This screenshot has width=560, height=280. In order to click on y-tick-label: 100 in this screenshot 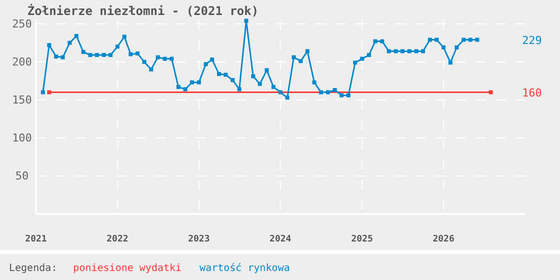, I will do `click(22, 137)`.